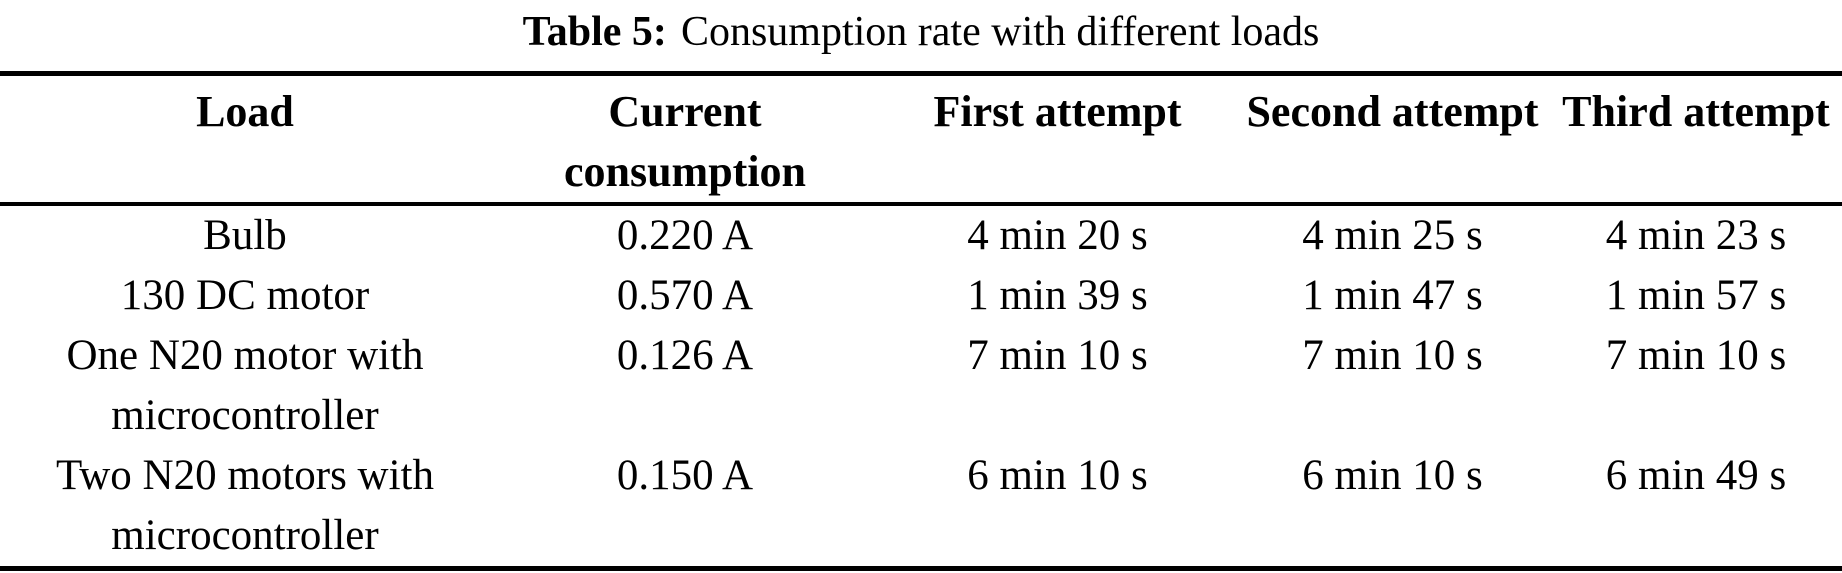 Image resolution: width=1842 pixels, height=573 pixels. What do you see at coordinates (1392, 355) in the screenshot?
I see `cell-second-attempt: 7 min 10 s` at bounding box center [1392, 355].